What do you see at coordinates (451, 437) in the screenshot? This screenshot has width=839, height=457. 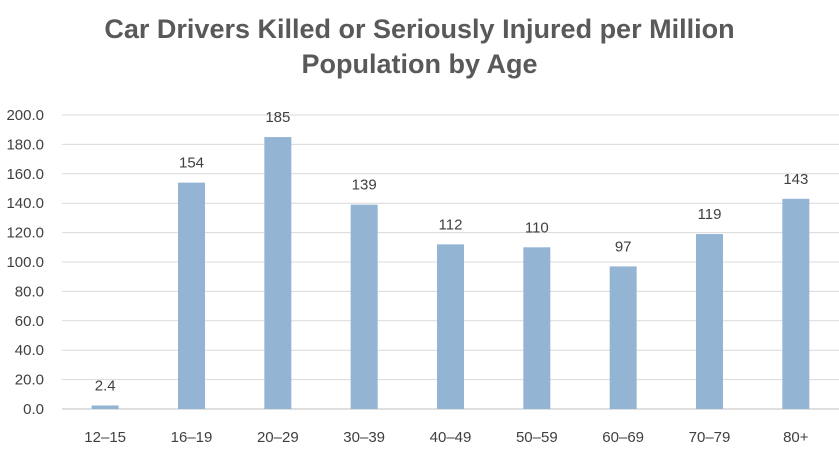 I see `x-tick-label: 40–49` at bounding box center [451, 437].